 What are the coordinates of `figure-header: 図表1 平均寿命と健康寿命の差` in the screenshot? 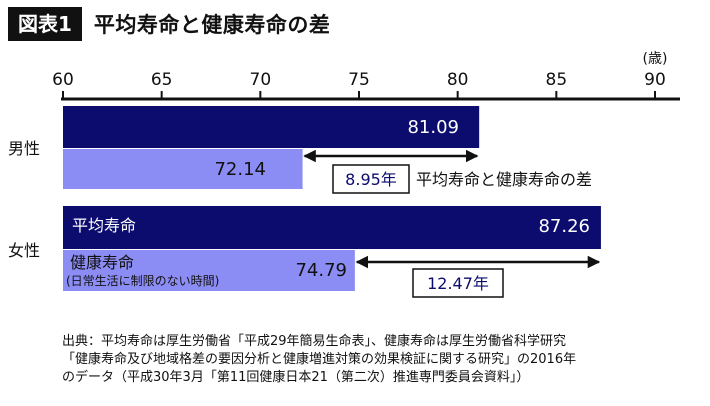 It's located at (169, 24).